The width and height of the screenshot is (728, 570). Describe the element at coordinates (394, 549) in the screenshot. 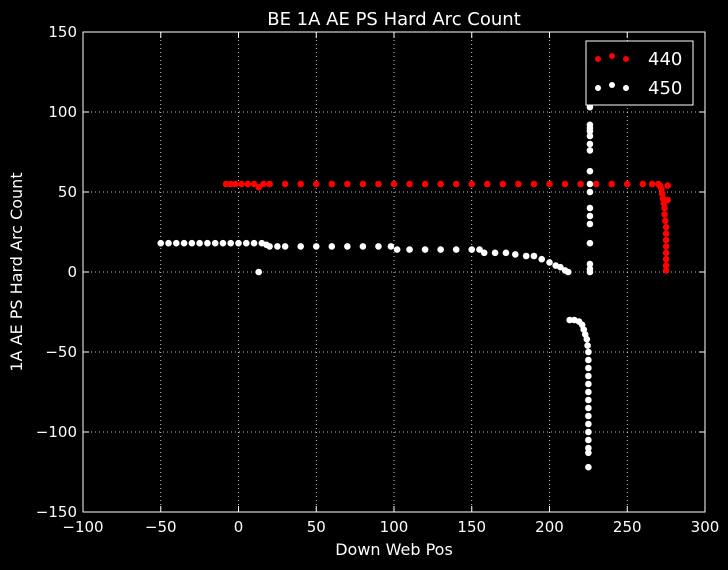

I see `x-axis-label: Down Web Pos` at that location.